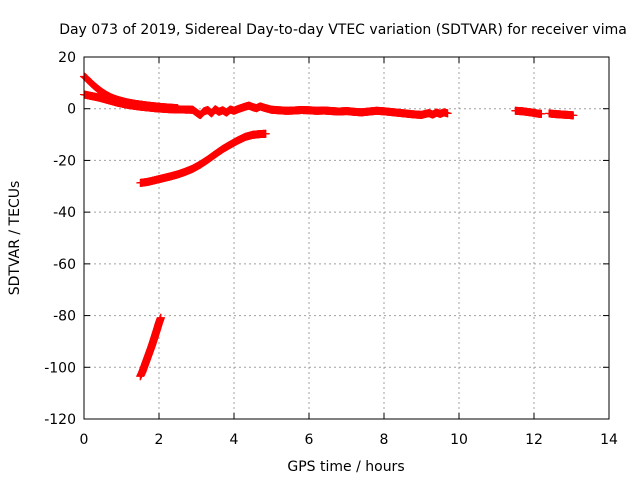 The height and width of the screenshot is (480, 640). What do you see at coordinates (64, 161) in the screenshot?
I see `y-tick-label: -20` at bounding box center [64, 161].